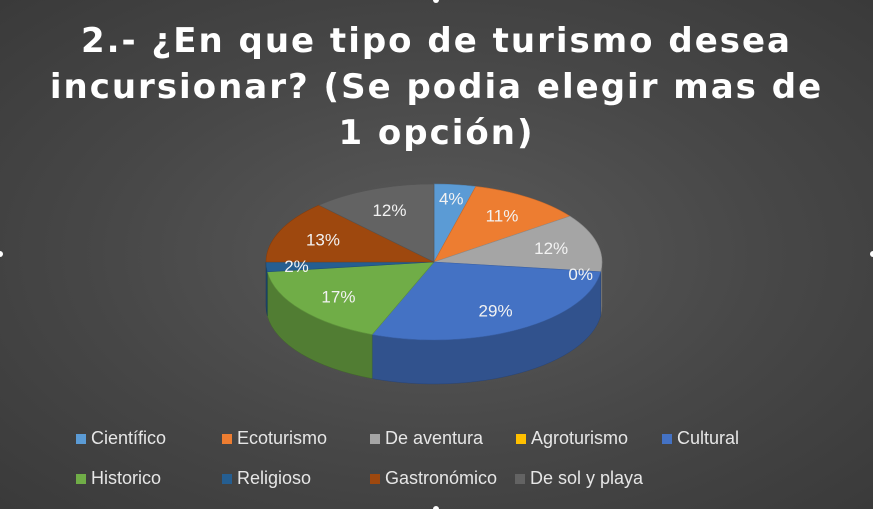  I want to click on selection-handle-top, so click(436, 1).